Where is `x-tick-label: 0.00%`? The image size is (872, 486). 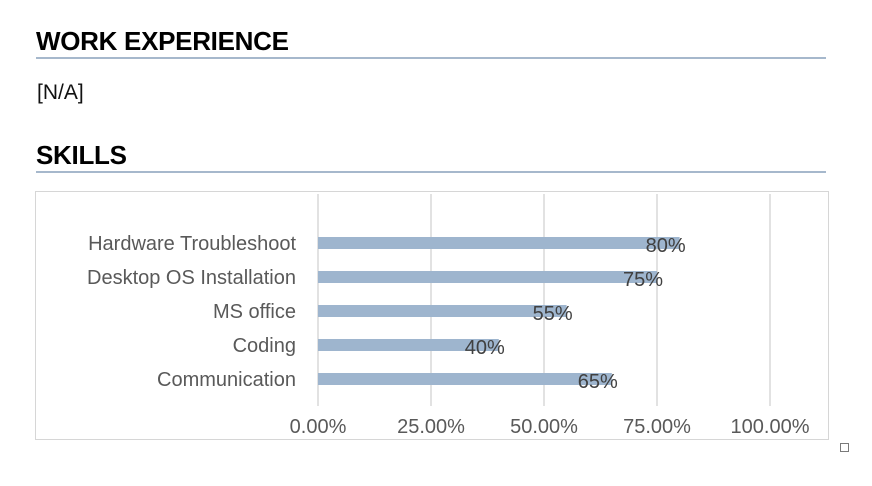 x-tick-label: 0.00% is located at coordinates (318, 427).